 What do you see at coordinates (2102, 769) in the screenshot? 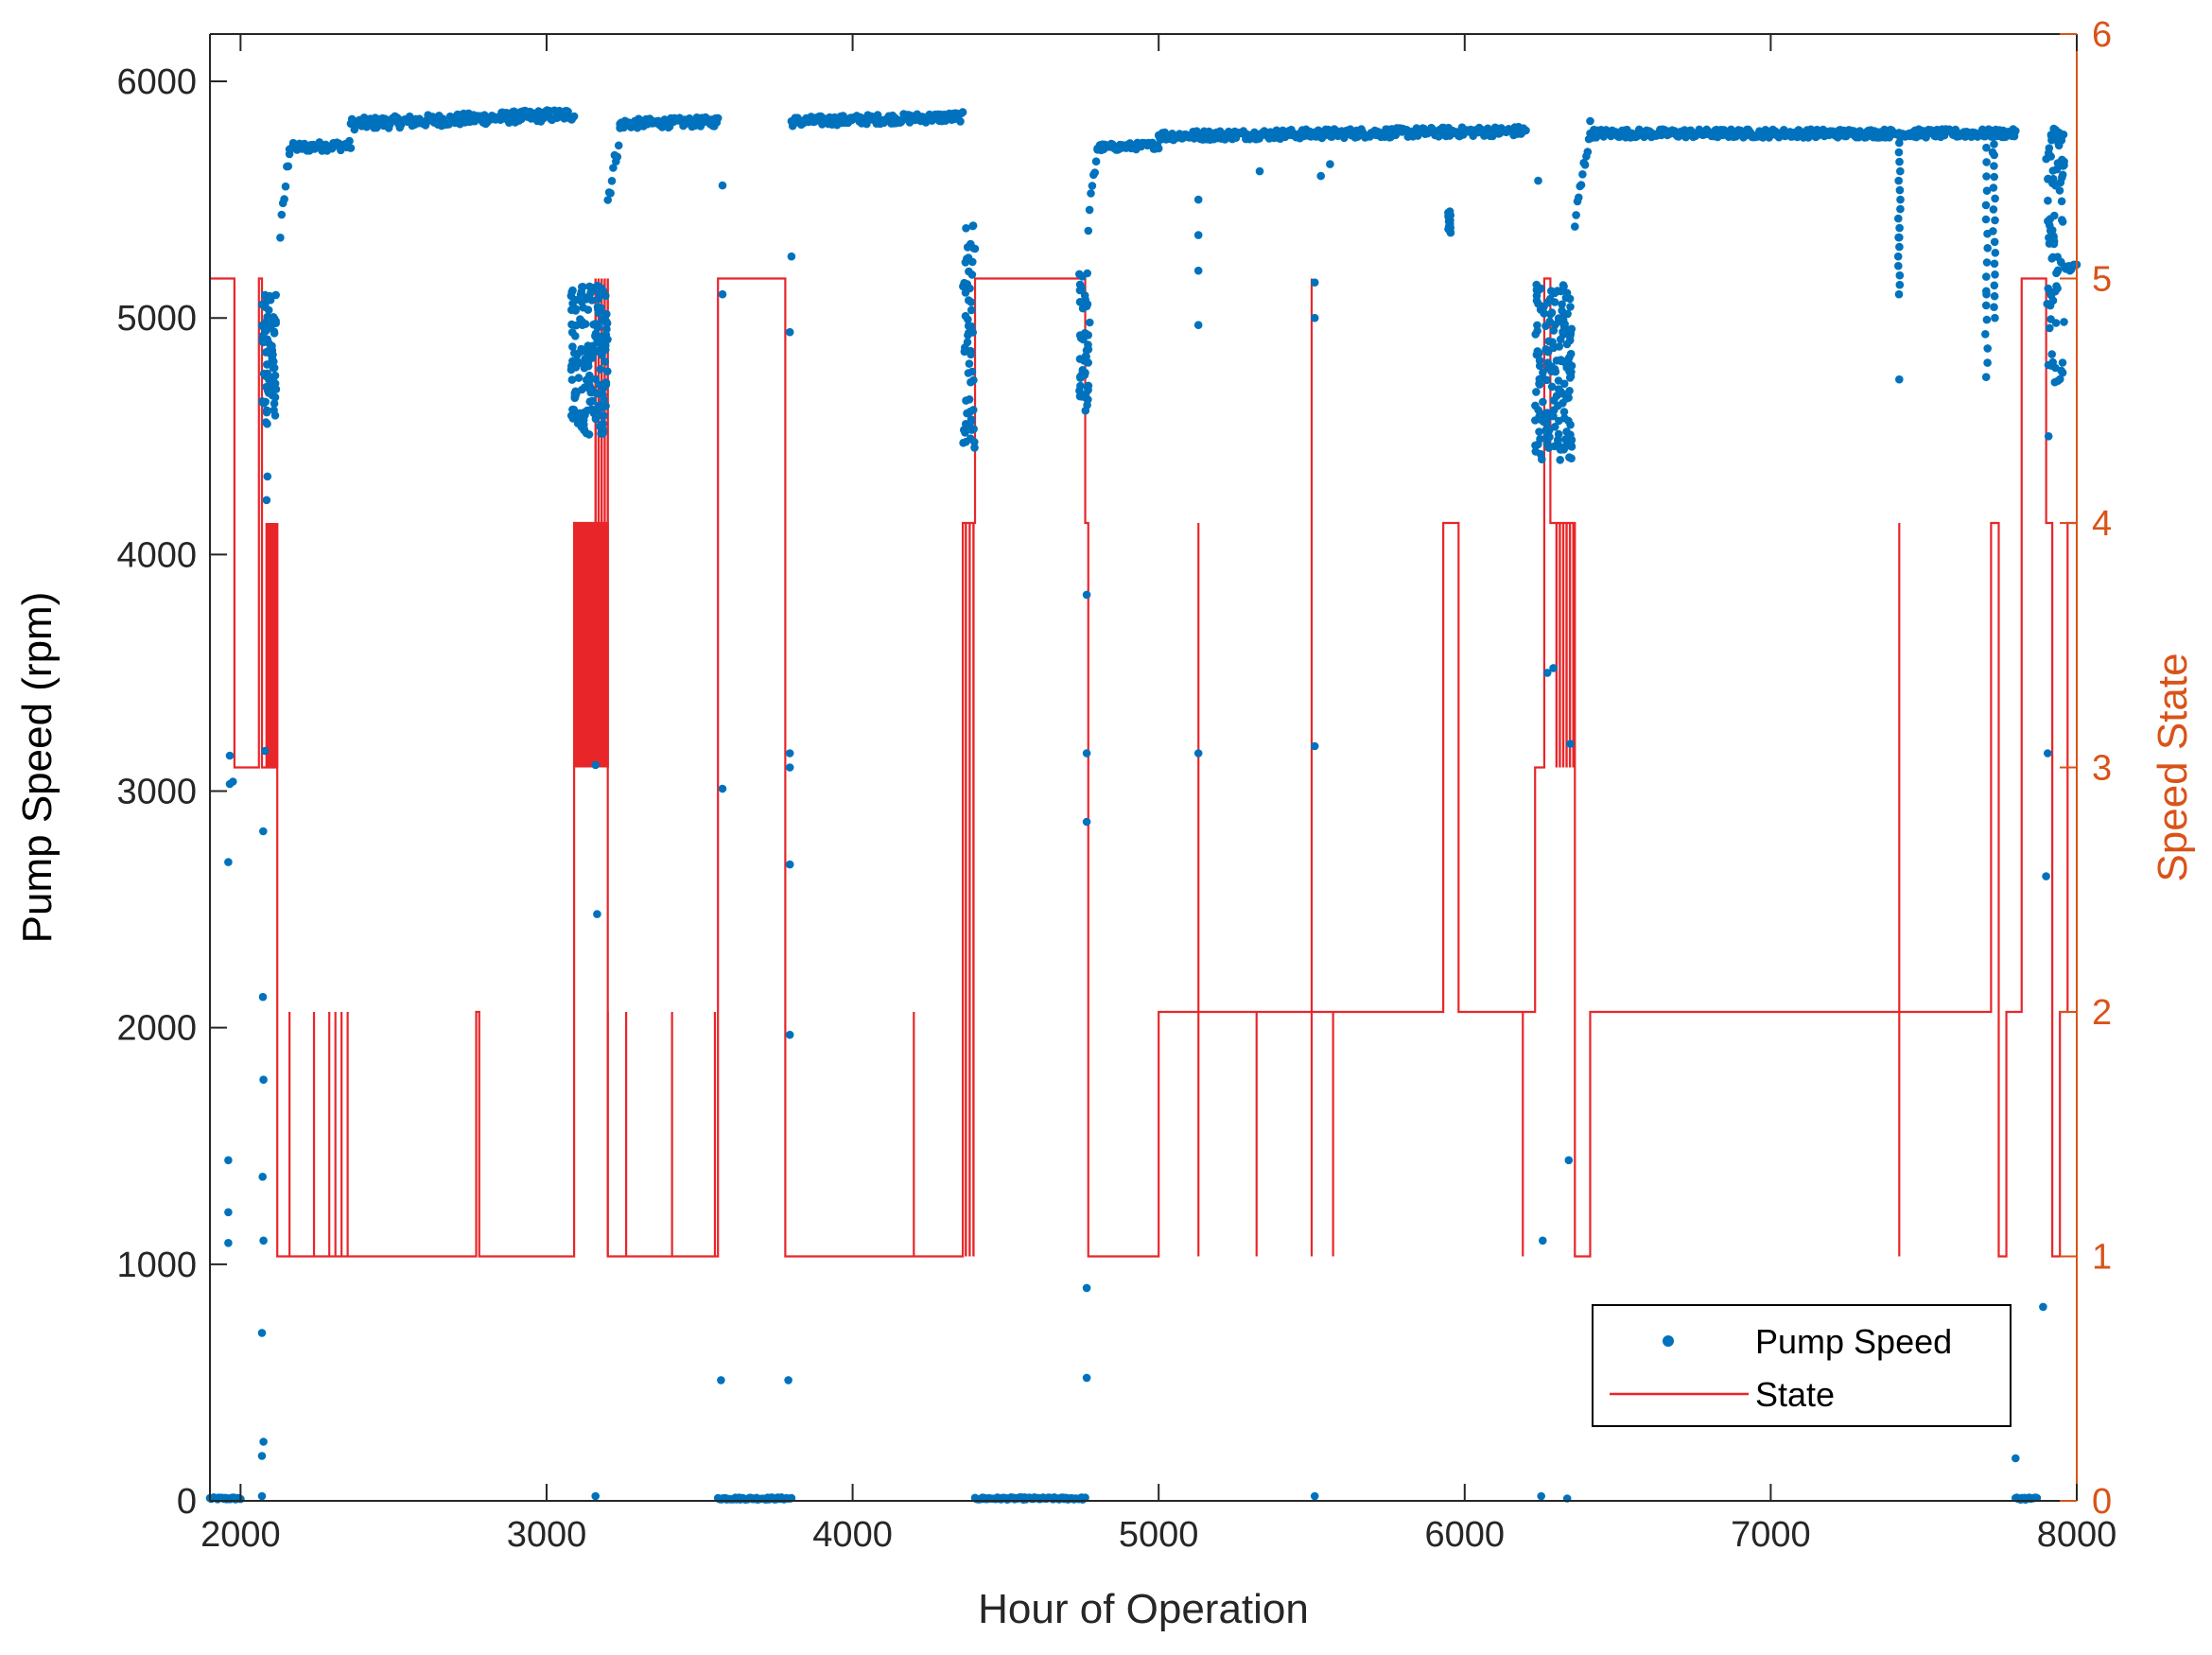
I see `y-tick-label-right: 3` at bounding box center [2102, 769].